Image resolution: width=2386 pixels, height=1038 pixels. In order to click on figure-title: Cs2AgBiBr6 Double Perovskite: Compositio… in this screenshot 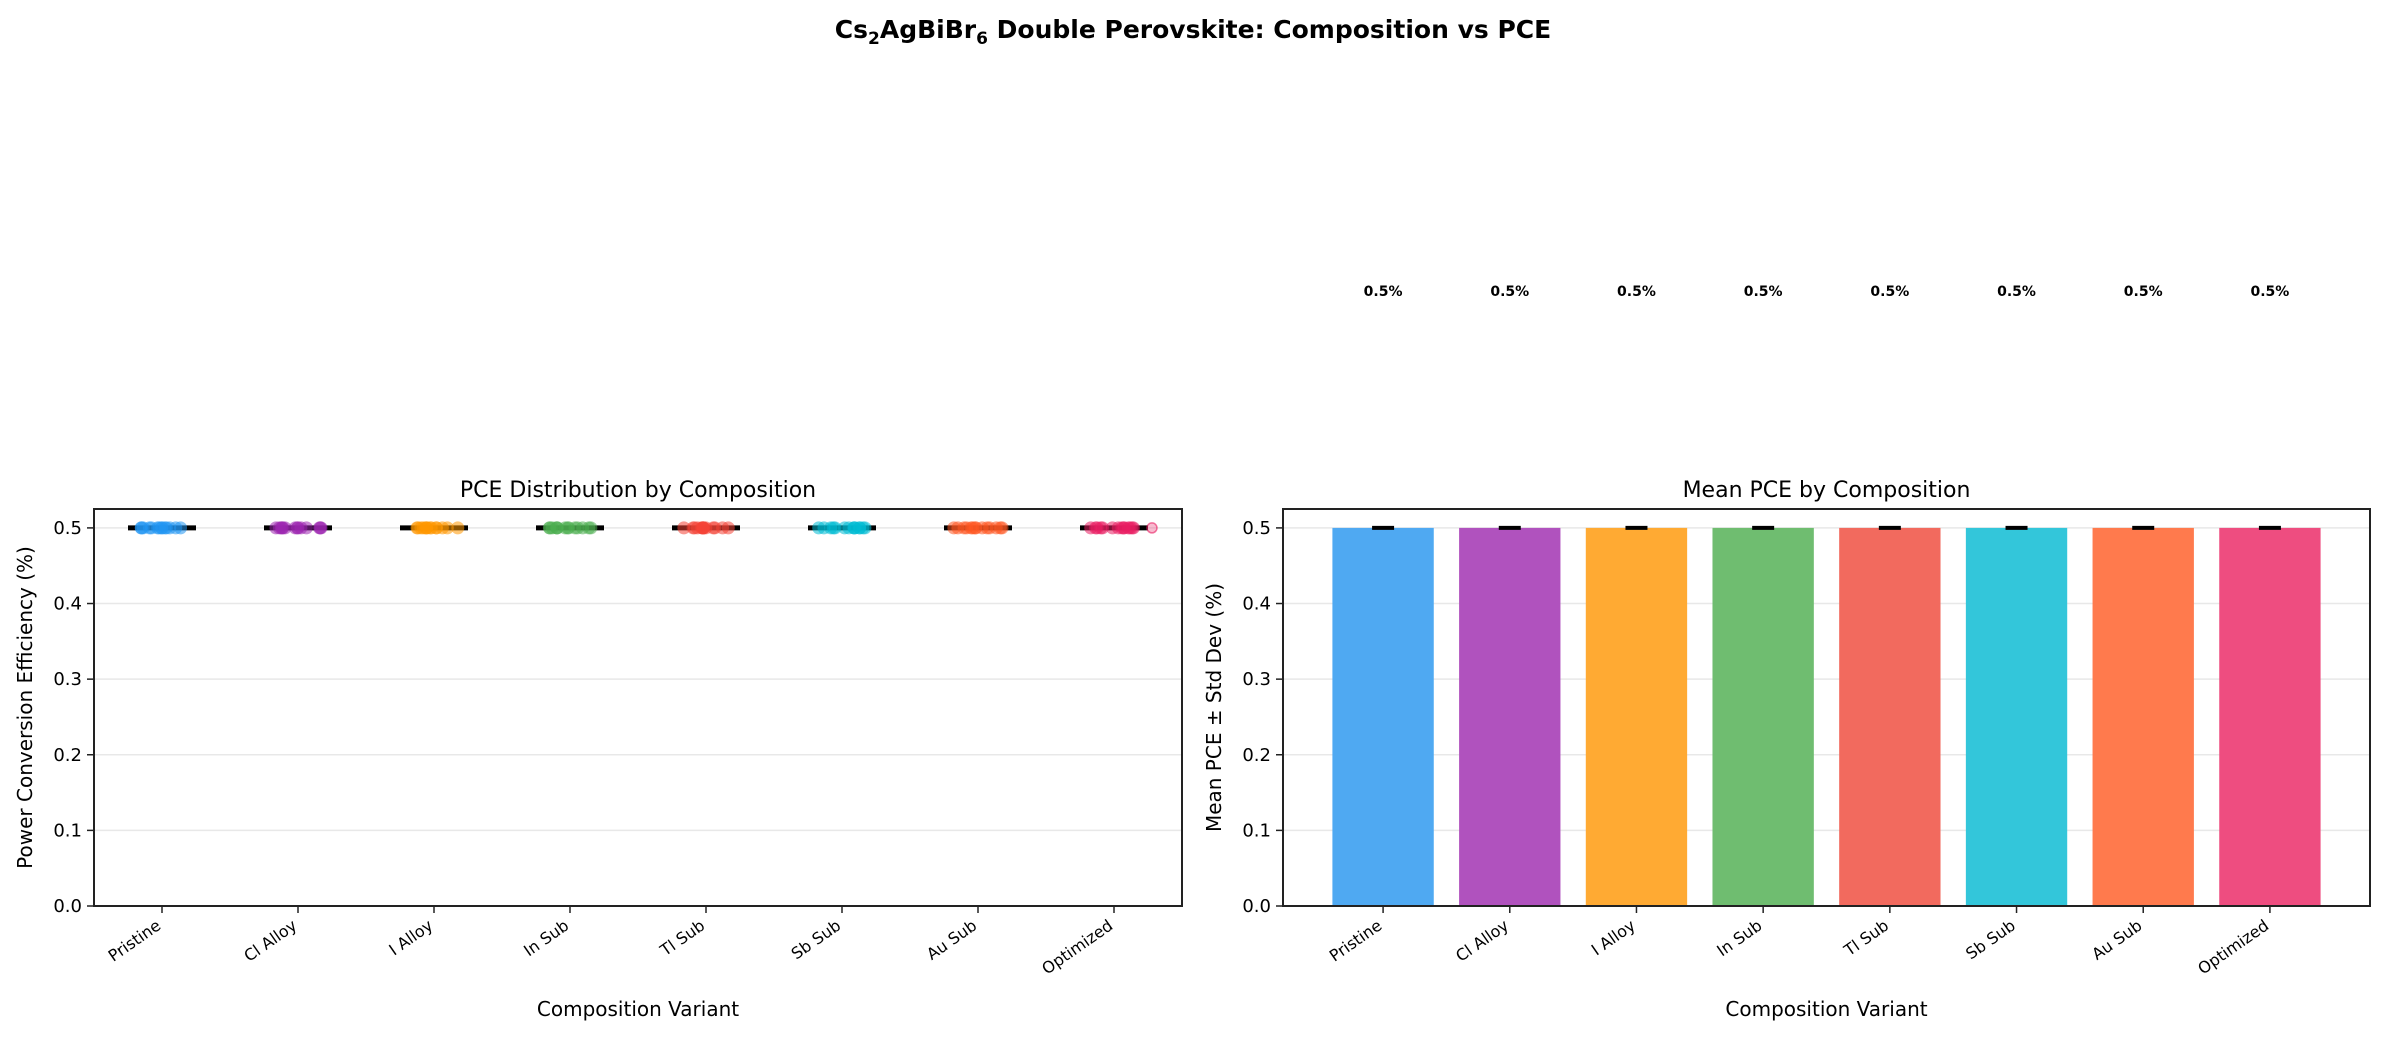, I will do `click(1193, 32)`.